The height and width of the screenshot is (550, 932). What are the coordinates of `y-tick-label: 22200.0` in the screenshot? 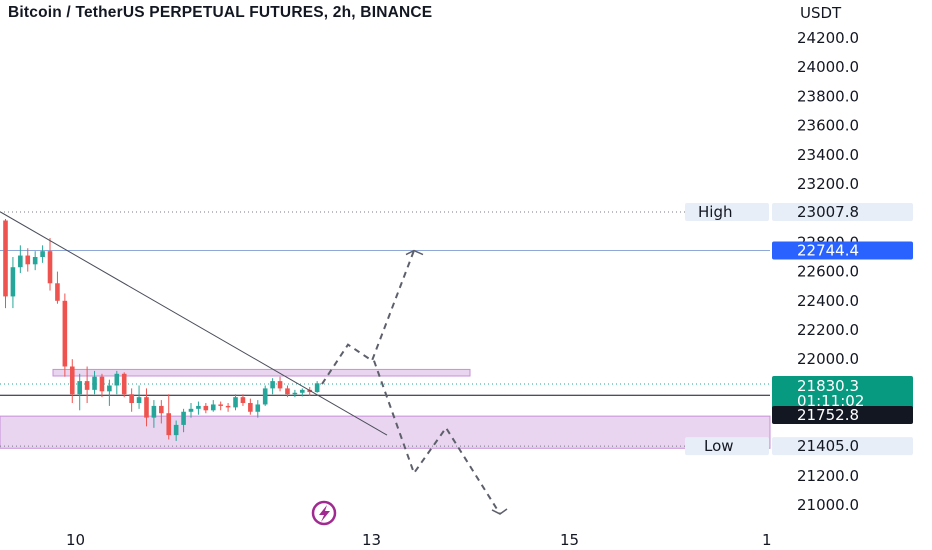 It's located at (828, 330).